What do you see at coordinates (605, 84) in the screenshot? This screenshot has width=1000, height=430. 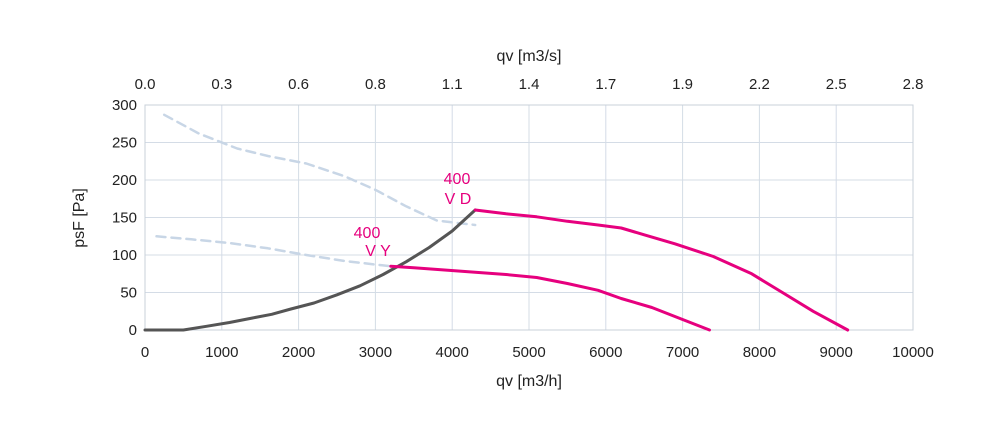 I see `x2-tick-label: 1.7` at bounding box center [605, 84].